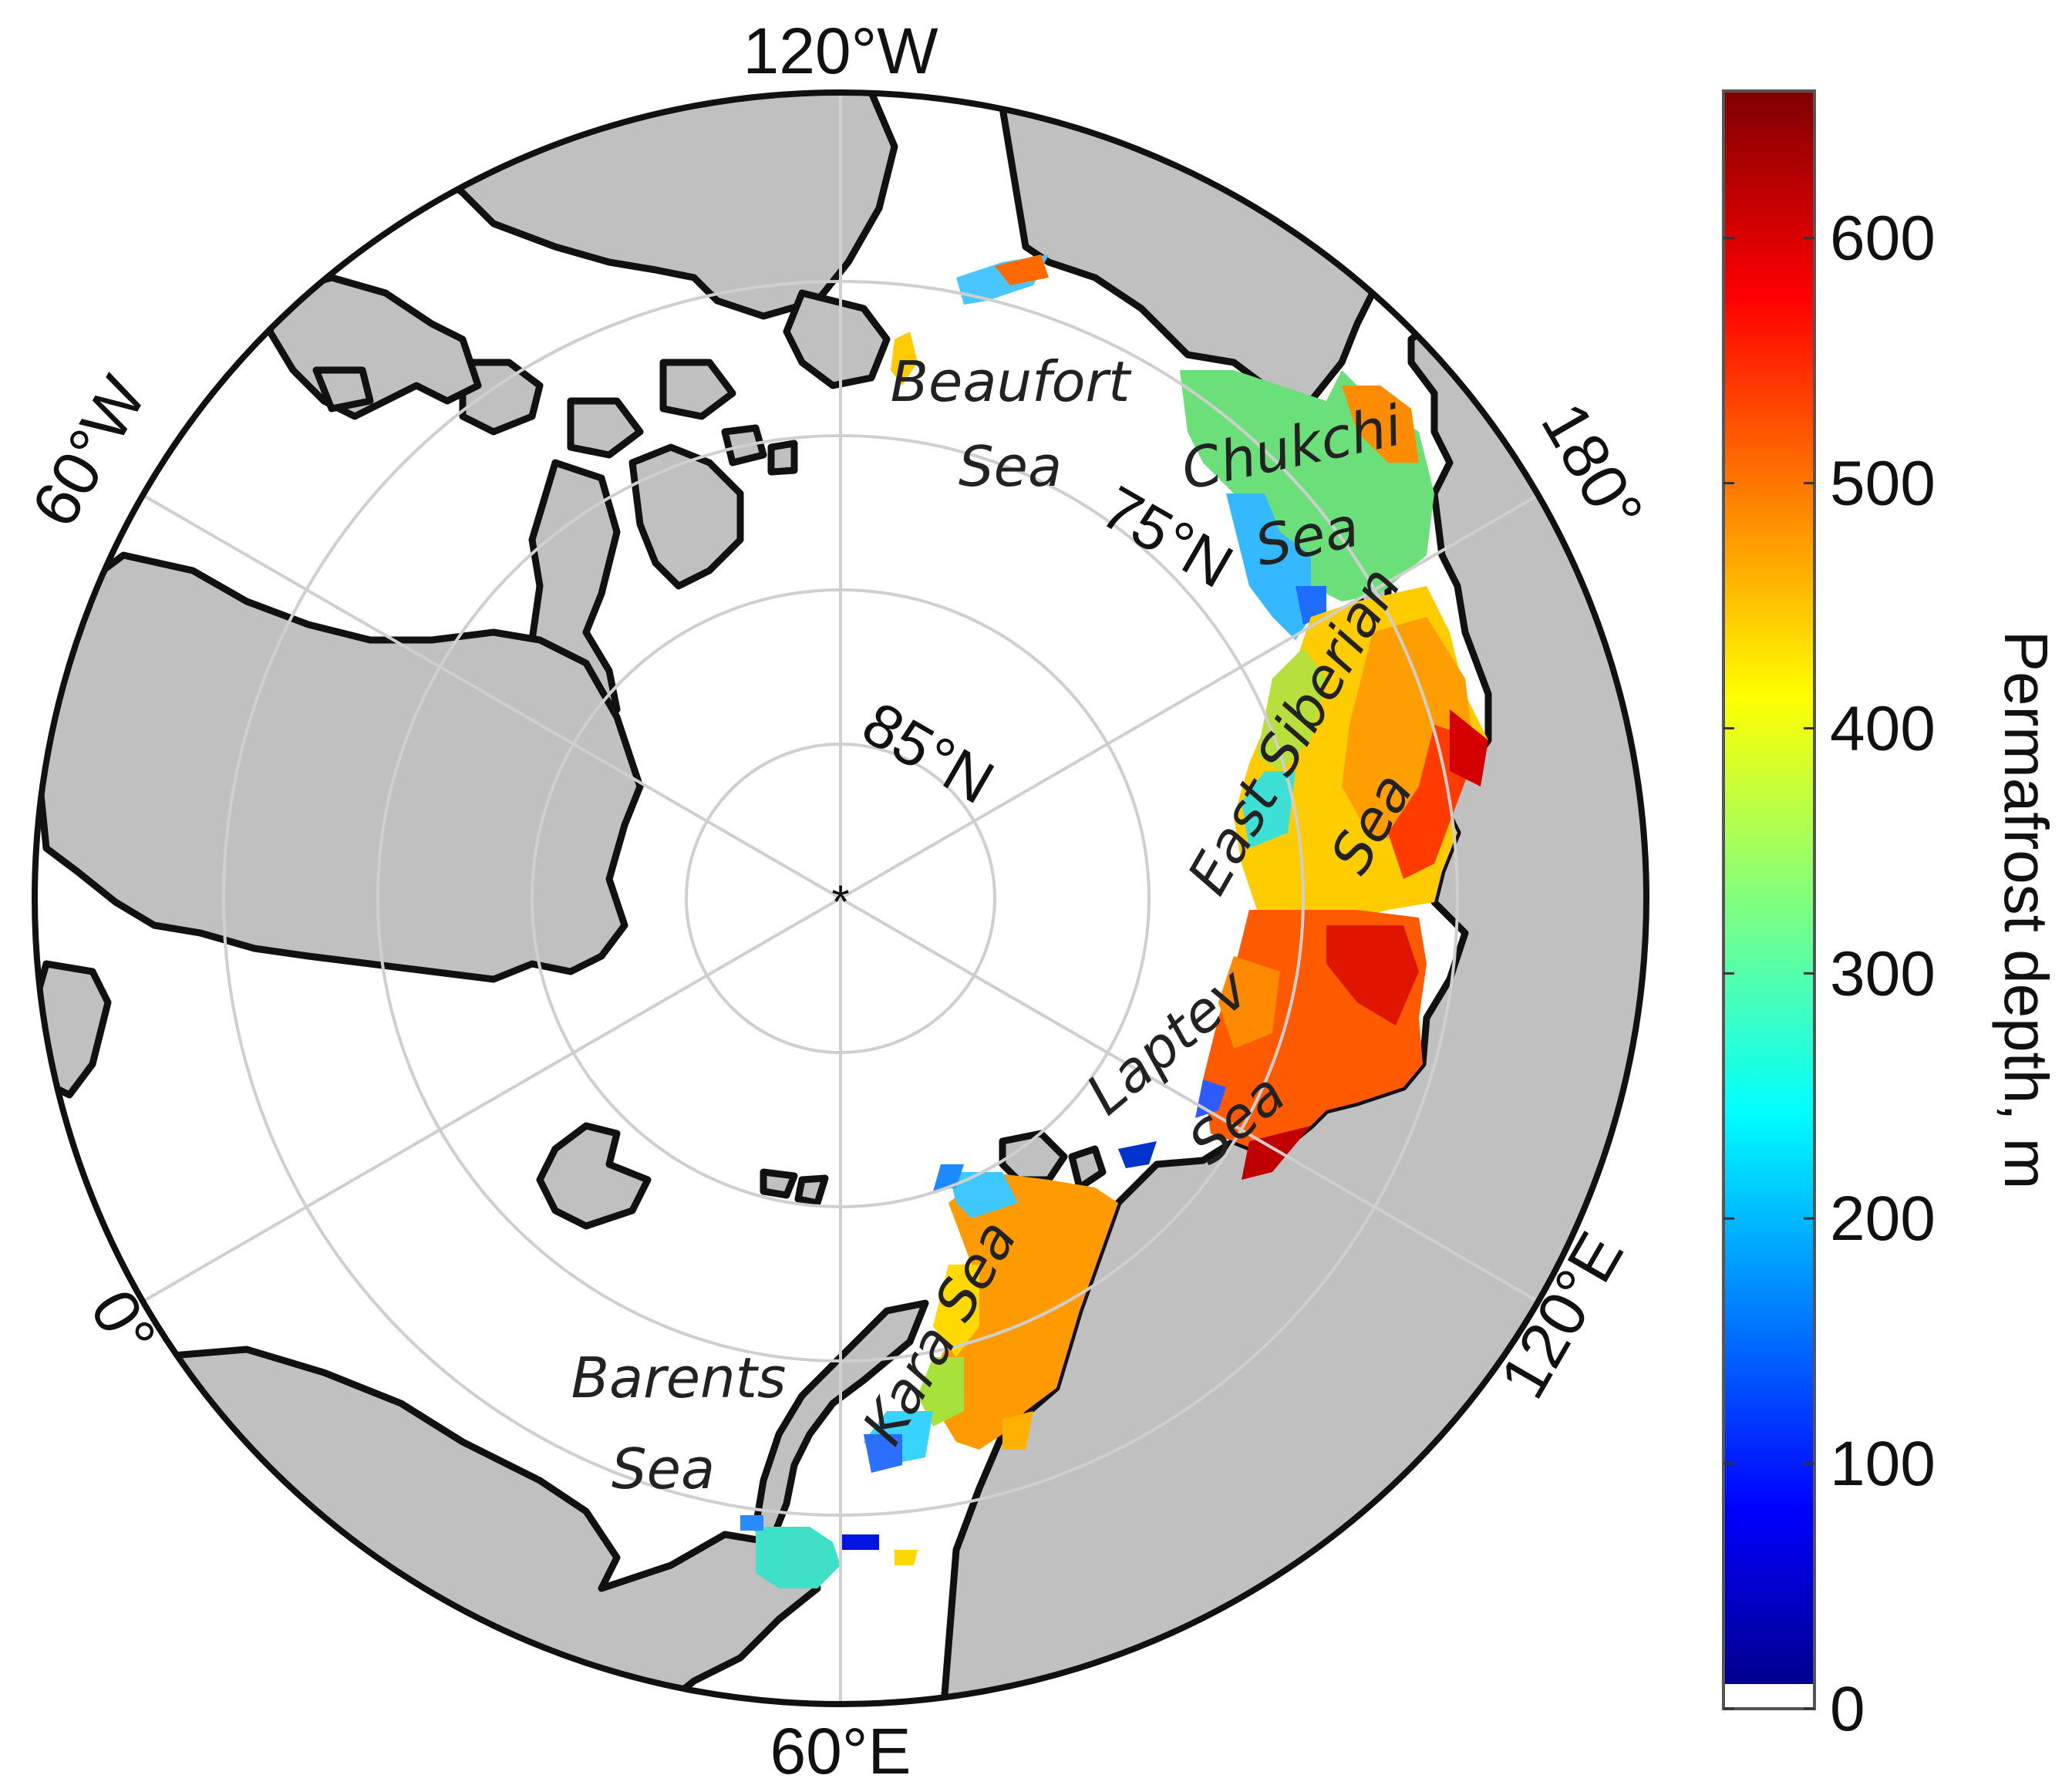 The image size is (2062, 1792). I want to click on lon-label-120w: 120°W, so click(841, 51).